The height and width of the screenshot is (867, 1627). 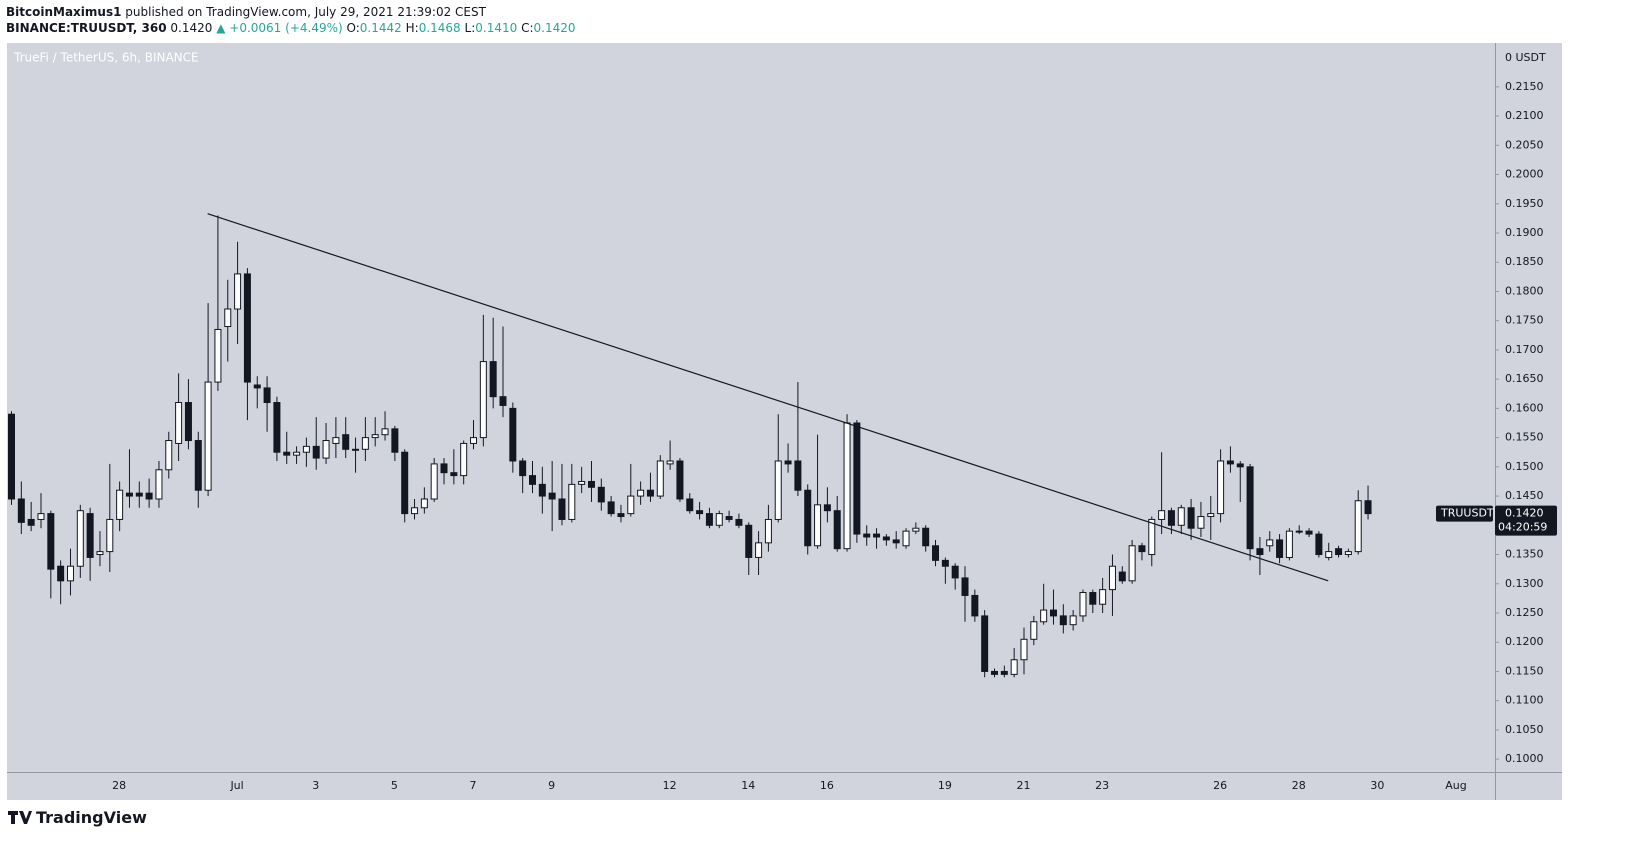 I want to click on brand: TradingView, so click(x=91, y=817).